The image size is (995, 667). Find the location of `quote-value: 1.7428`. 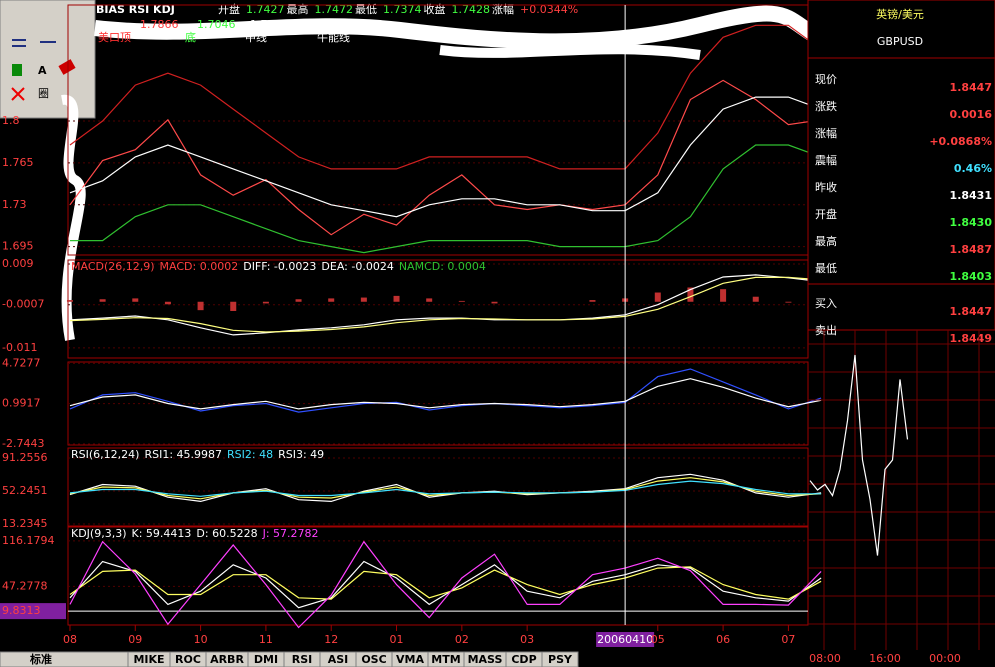

quote-value: 1.7428 is located at coordinates (471, 9).